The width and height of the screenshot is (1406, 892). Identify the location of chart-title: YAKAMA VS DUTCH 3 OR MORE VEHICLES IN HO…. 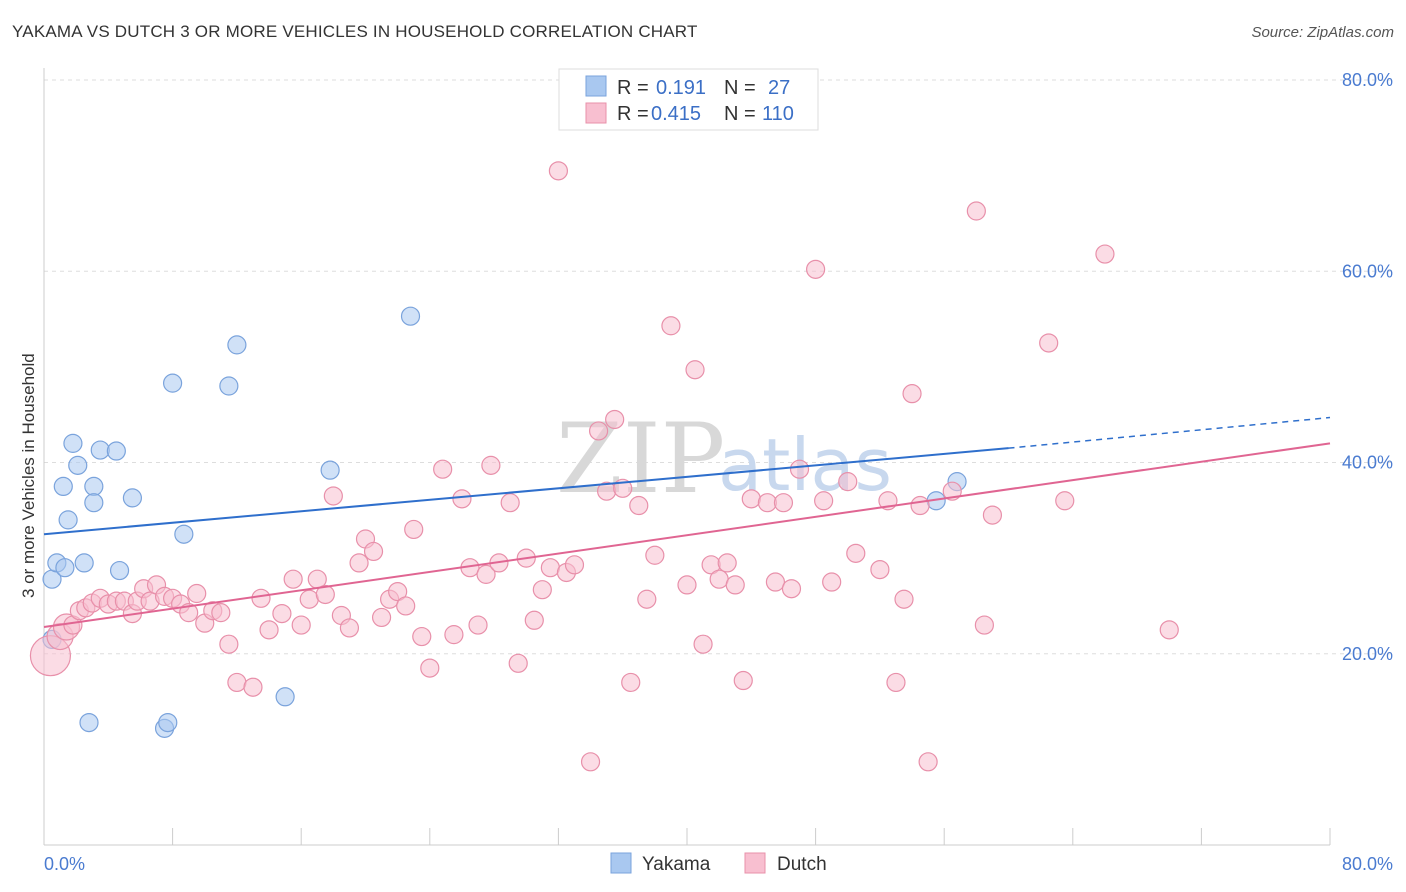
(355, 31).